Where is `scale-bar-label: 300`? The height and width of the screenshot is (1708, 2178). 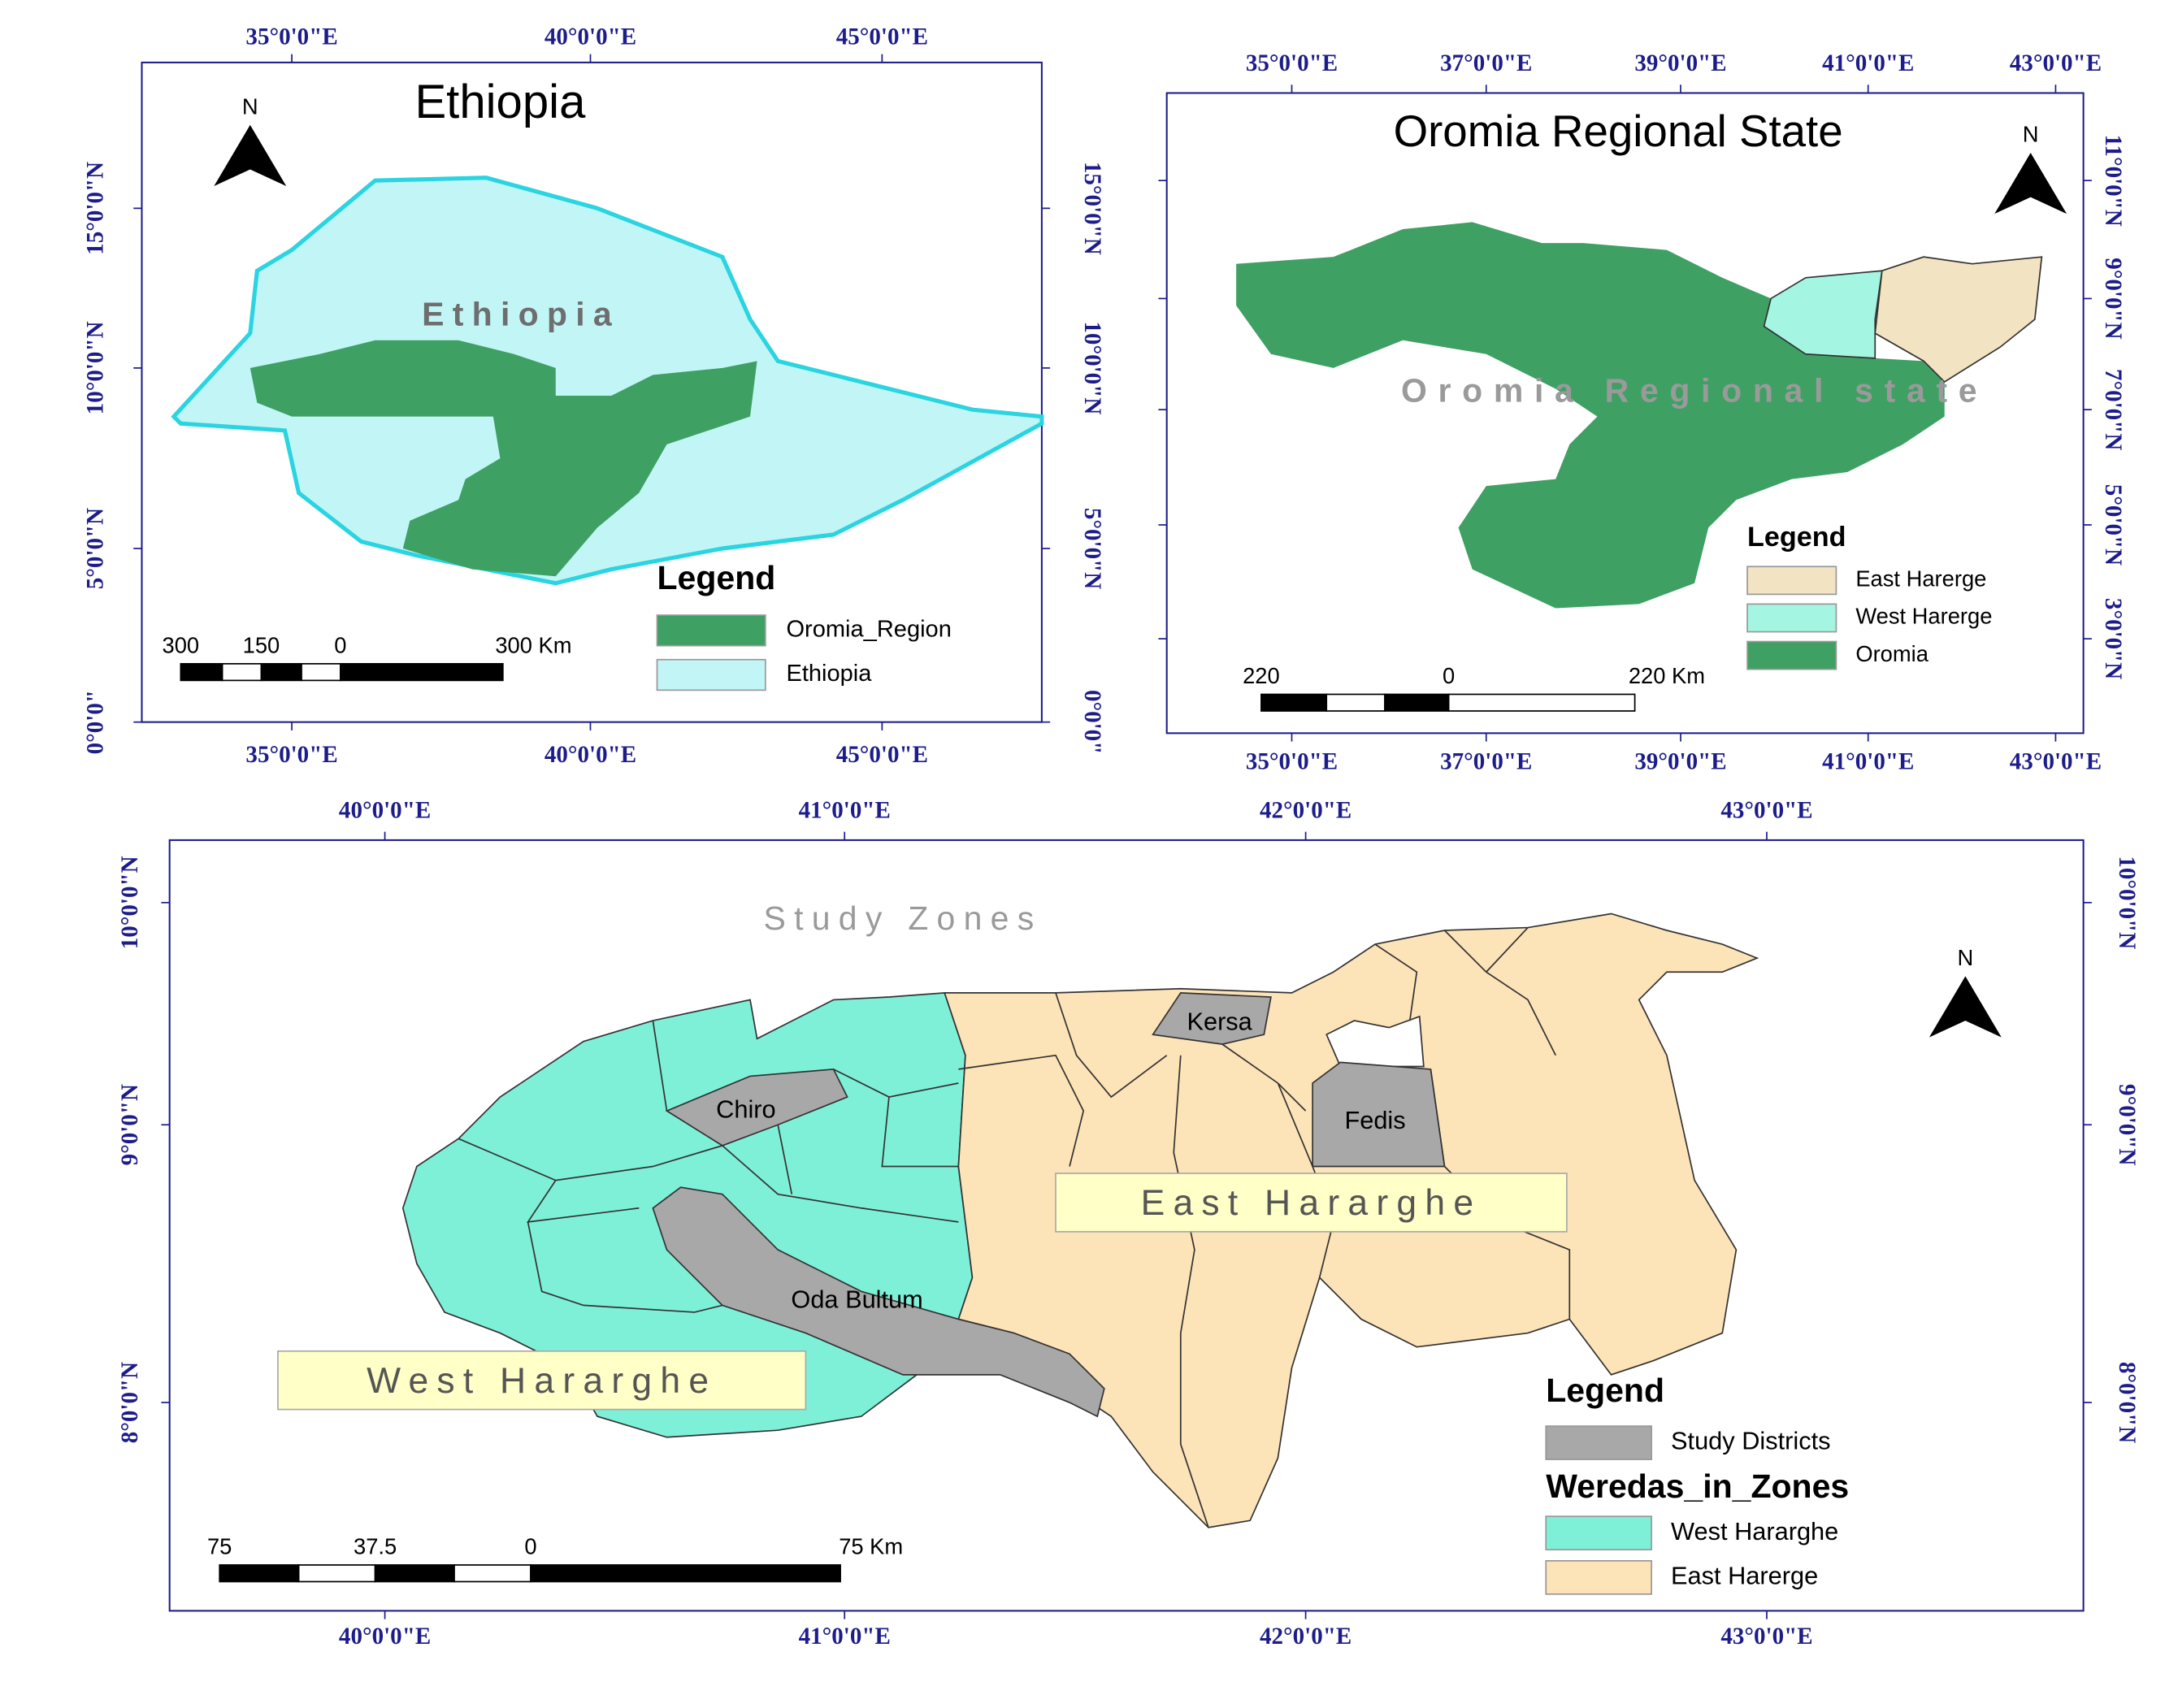
scale-bar-label: 300 is located at coordinates (181, 645).